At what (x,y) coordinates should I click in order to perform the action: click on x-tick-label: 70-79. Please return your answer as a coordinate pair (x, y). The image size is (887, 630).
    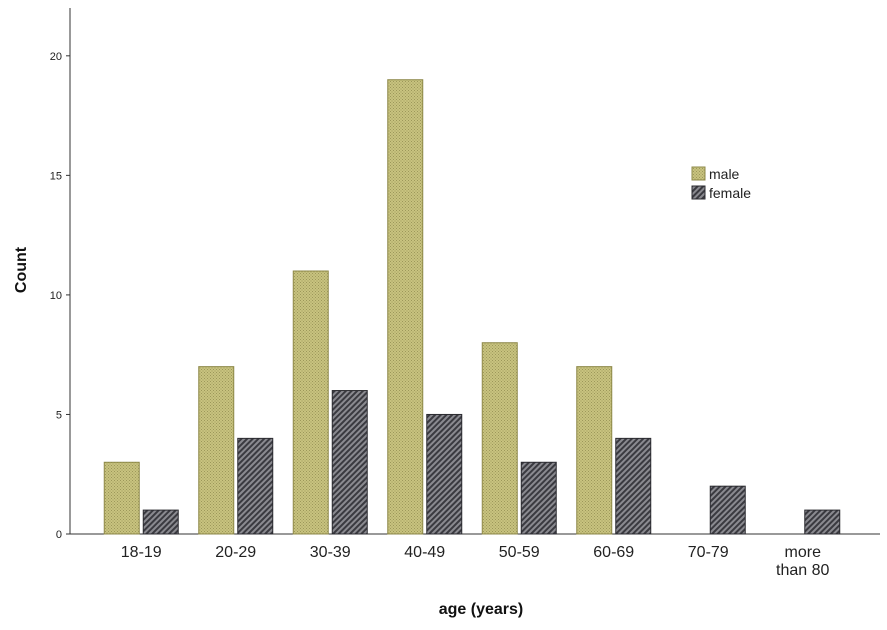
    Looking at the image, I should click on (708, 552).